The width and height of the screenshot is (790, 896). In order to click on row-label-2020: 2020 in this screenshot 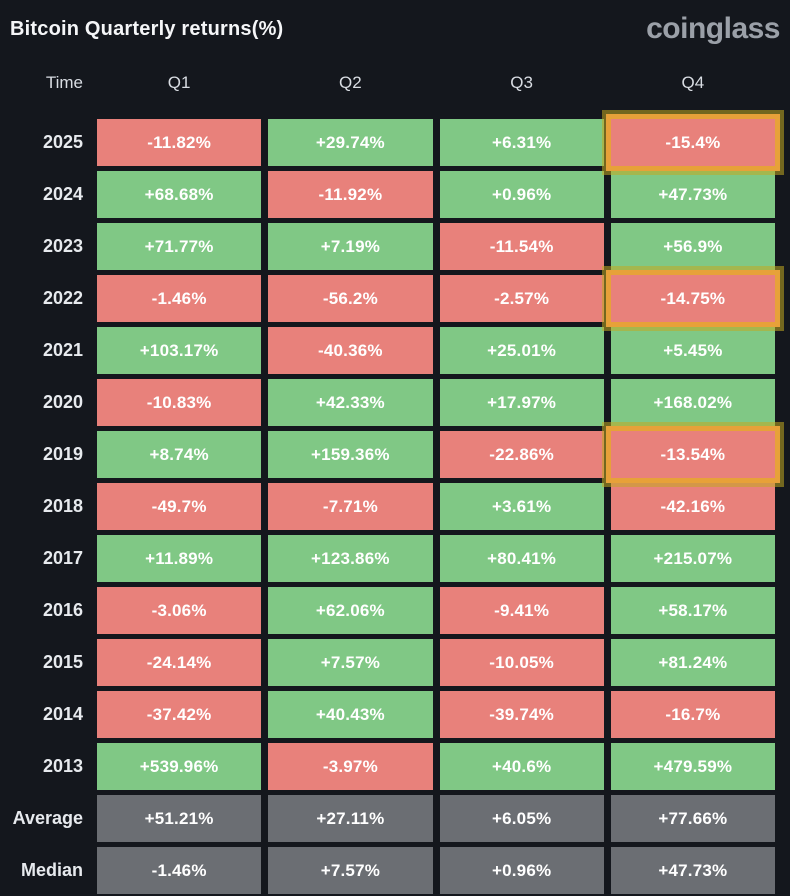, I will do `click(62, 402)`.